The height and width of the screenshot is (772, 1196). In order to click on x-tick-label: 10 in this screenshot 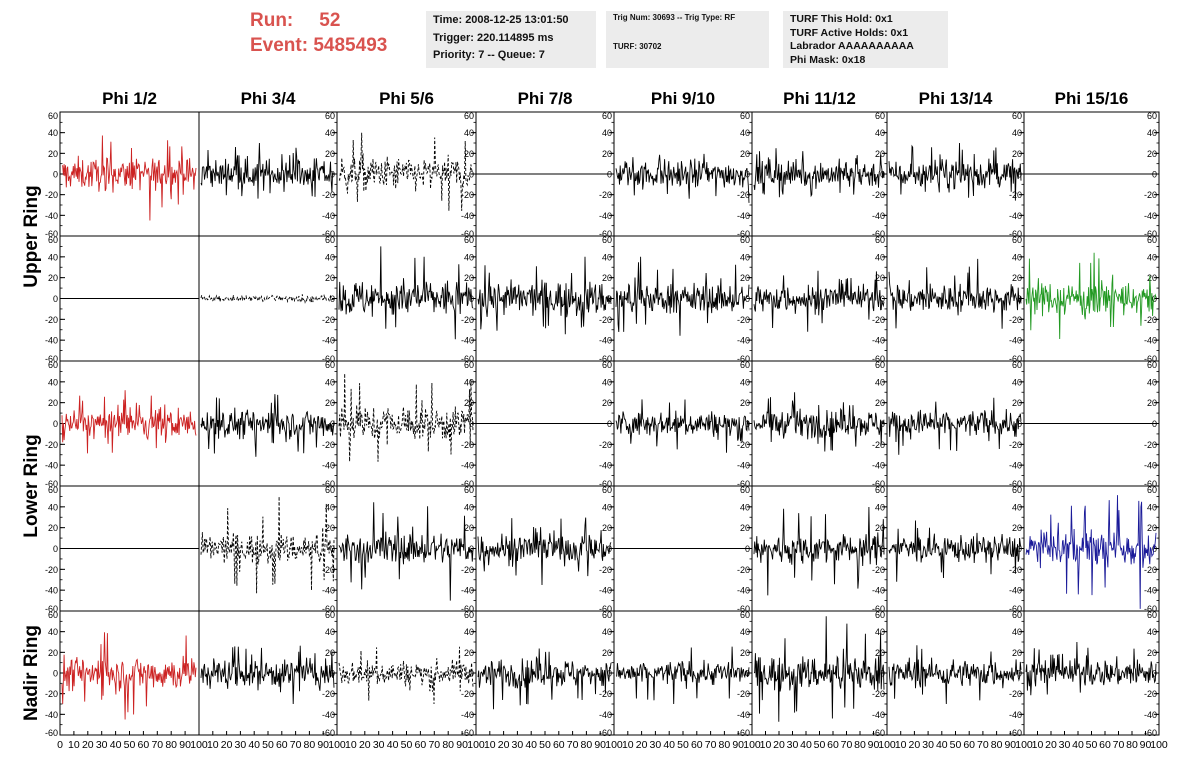, I will do `click(490, 745)`.